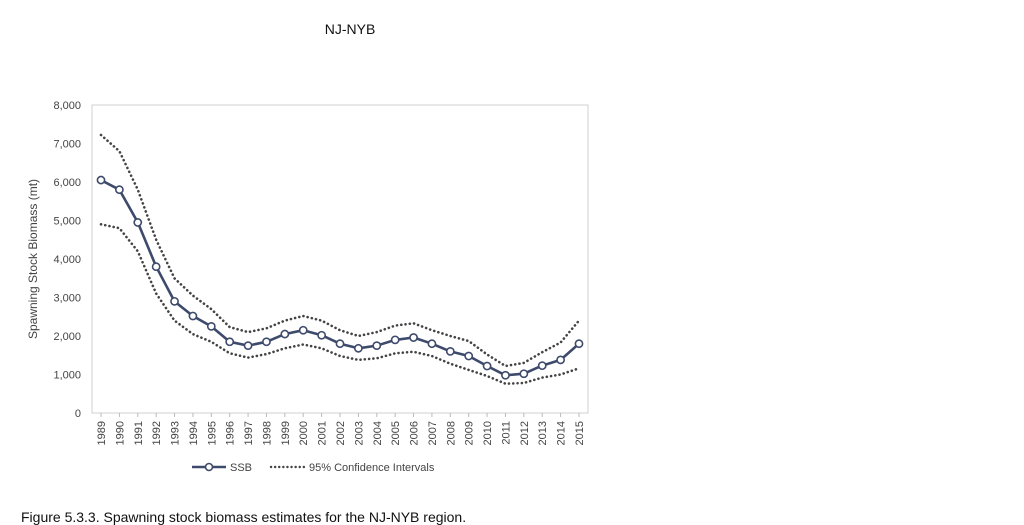  I want to click on x-tick-label: 2015, so click(580, 433).